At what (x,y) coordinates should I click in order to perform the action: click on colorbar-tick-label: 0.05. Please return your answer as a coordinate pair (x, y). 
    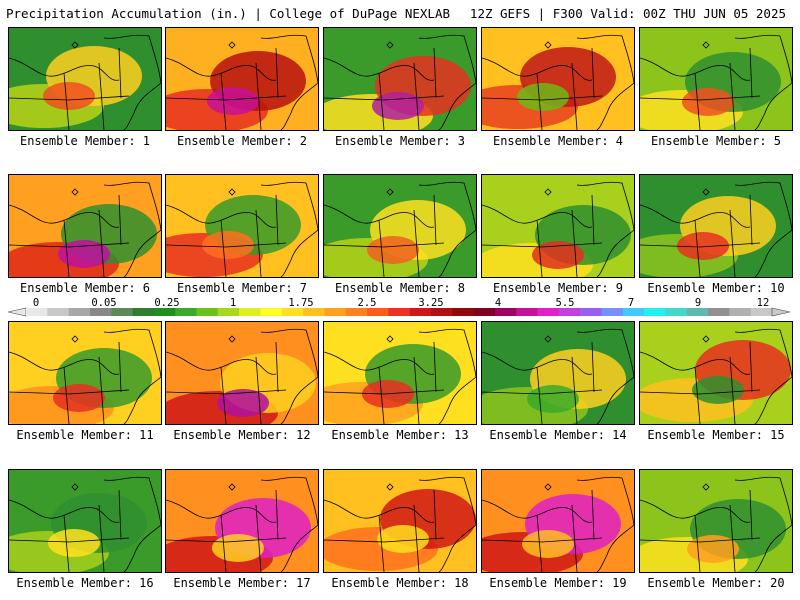
    Looking at the image, I should click on (103, 303).